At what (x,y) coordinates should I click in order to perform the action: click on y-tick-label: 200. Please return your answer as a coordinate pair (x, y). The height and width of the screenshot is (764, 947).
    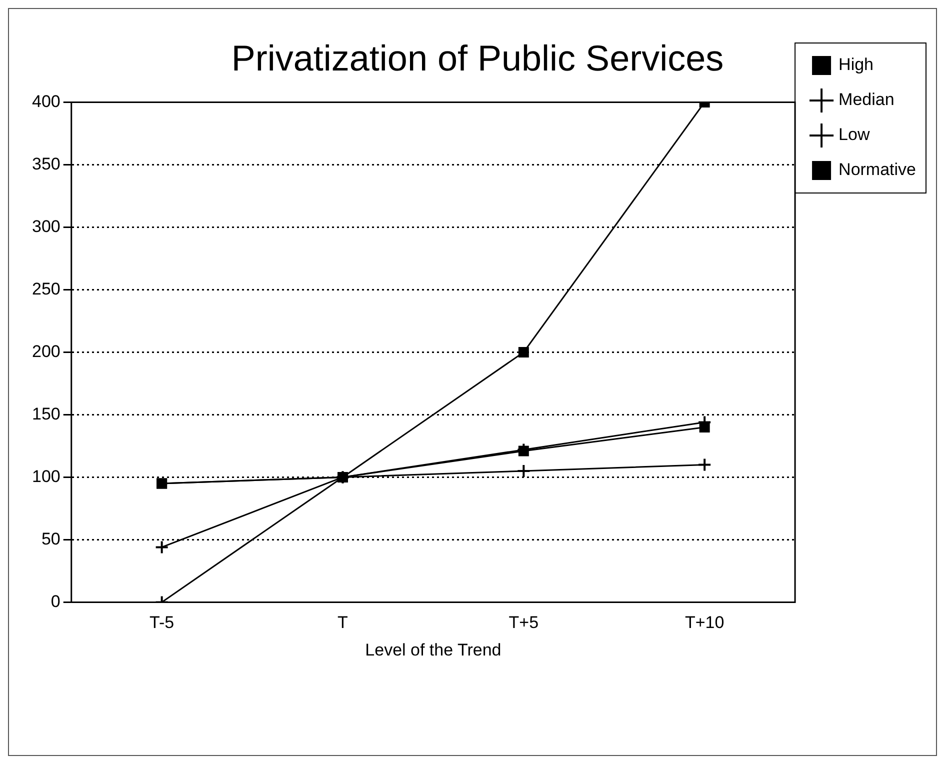
    Looking at the image, I should click on (46, 351).